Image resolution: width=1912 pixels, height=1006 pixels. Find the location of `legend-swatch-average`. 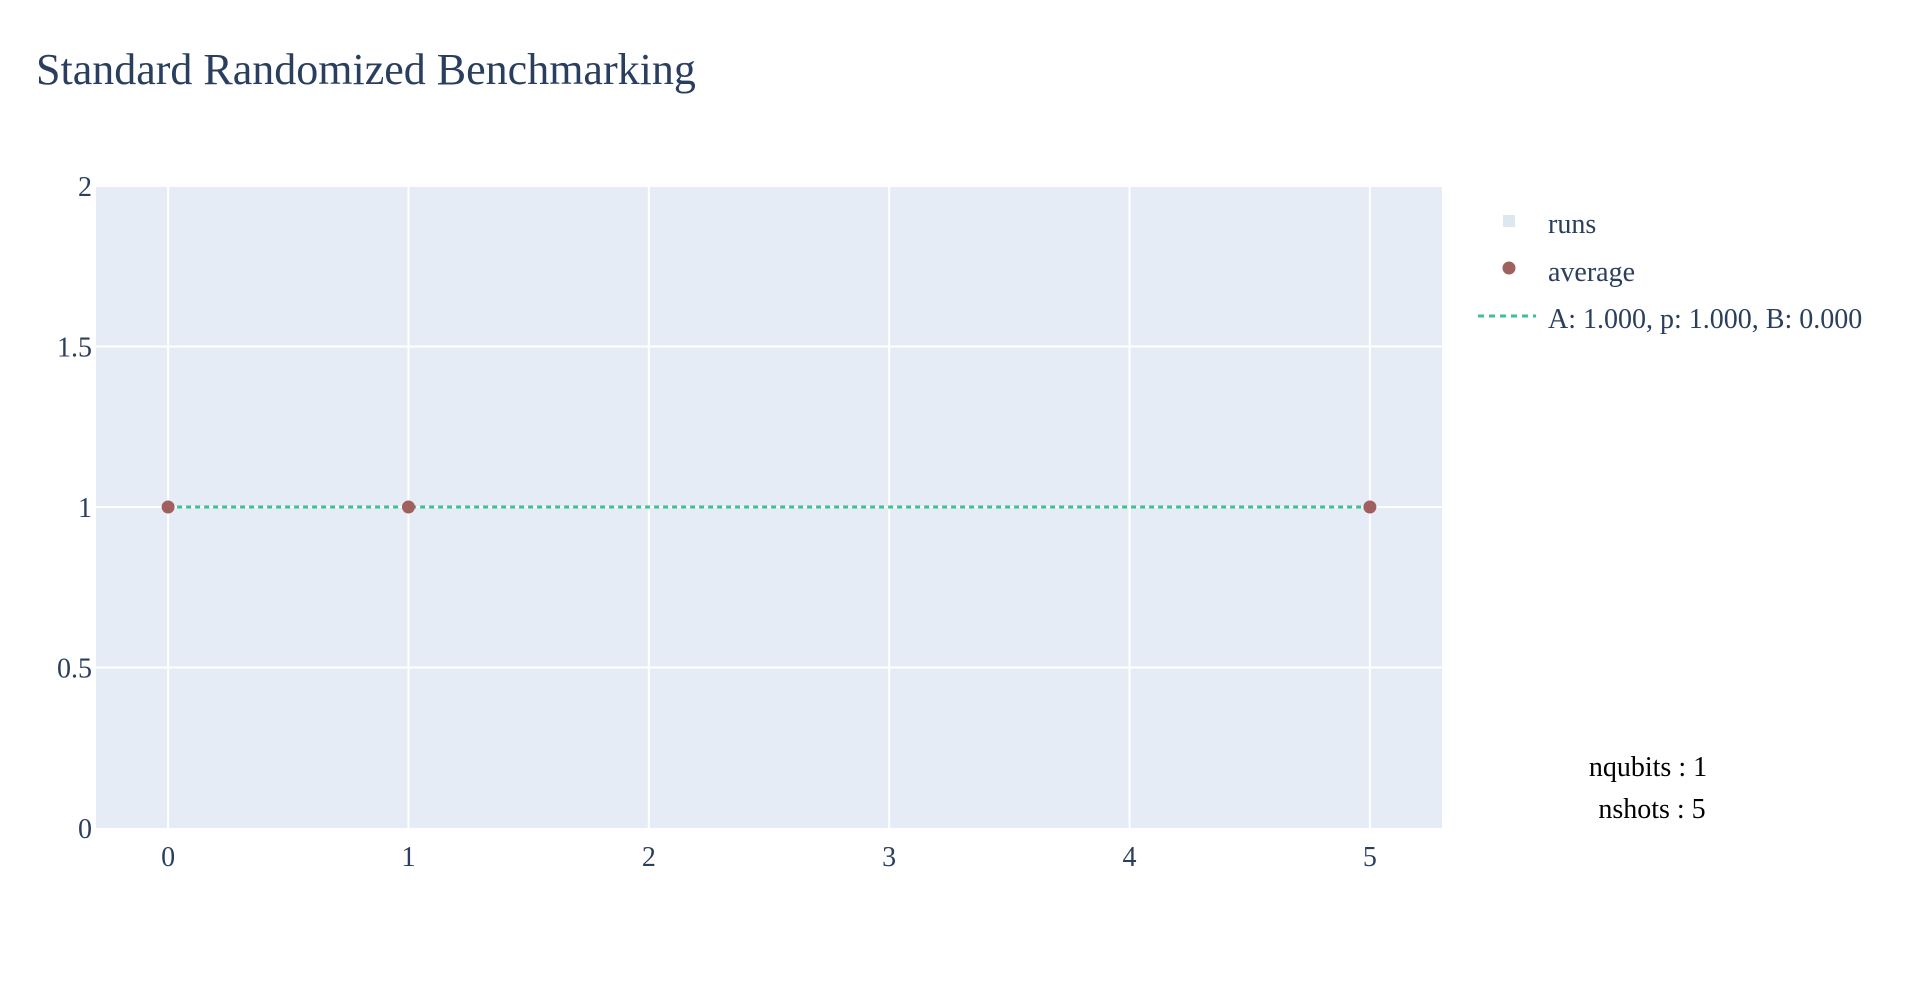

legend-swatch-average is located at coordinates (1509, 268).